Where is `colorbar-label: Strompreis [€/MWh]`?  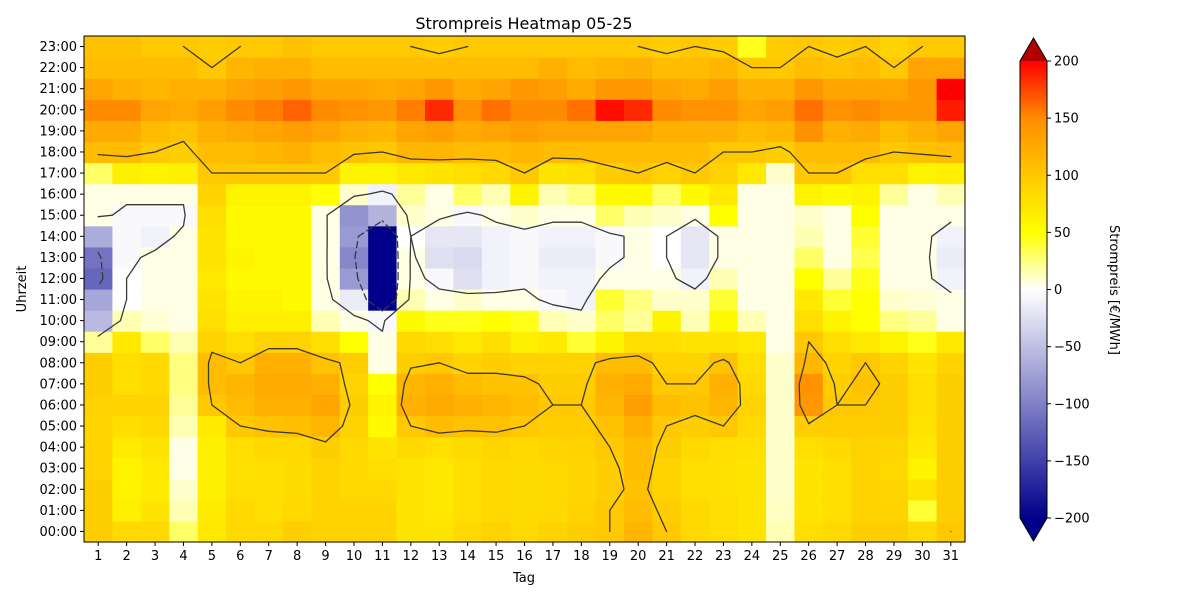
colorbar-label: Strompreis [€/MWh] is located at coordinates (1113, 290).